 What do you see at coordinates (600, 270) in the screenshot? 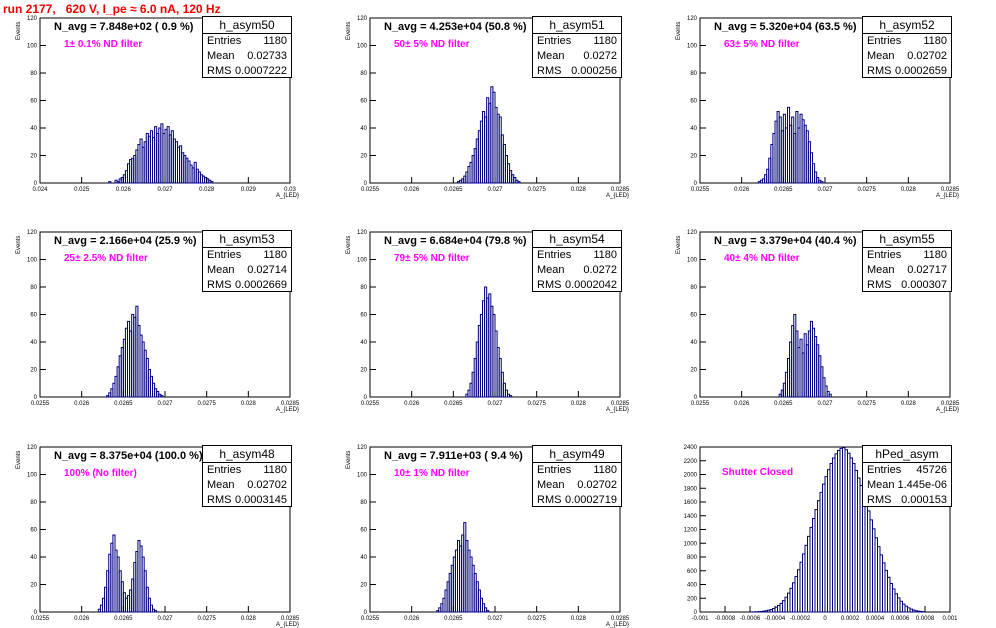
I see `stats-value: 0.0272` at bounding box center [600, 270].